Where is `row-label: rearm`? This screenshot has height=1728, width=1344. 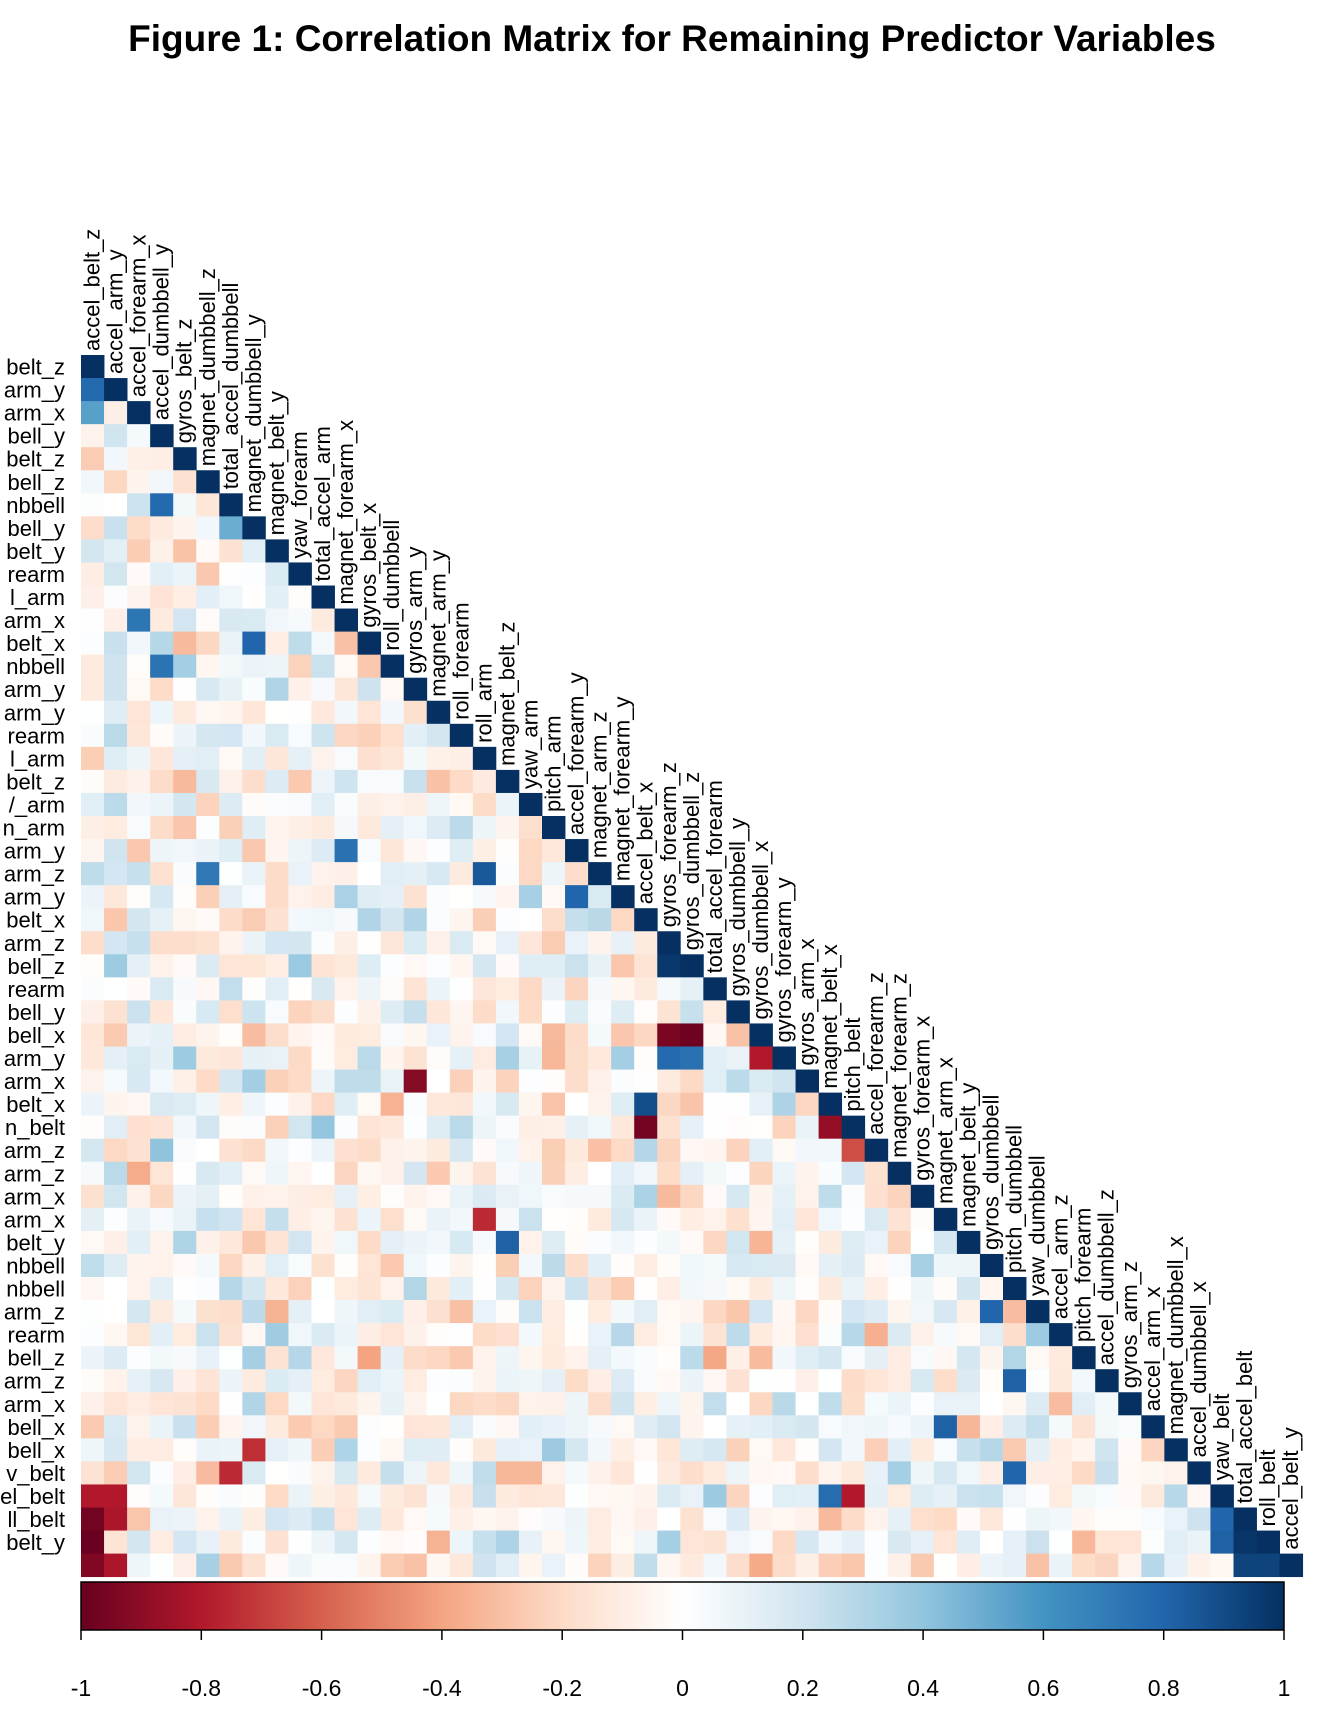
row-label: rearm is located at coordinates (36, 735).